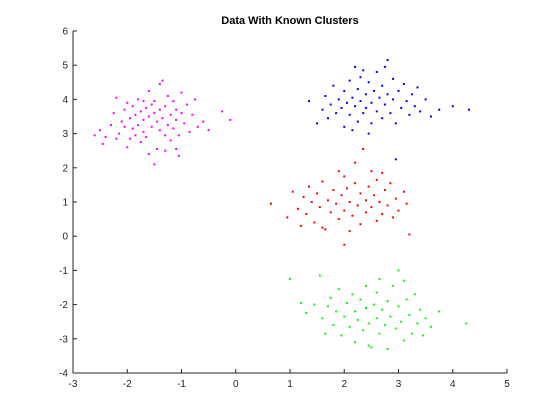 This screenshot has height=420, width=560. What do you see at coordinates (73, 384) in the screenshot?
I see `x-tick-label: -3` at bounding box center [73, 384].